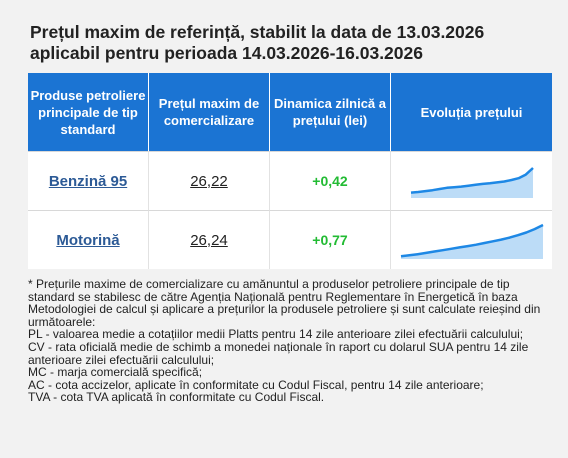 The width and height of the screenshot is (568, 458). I want to click on delta-cell: +0,77, so click(330, 239).